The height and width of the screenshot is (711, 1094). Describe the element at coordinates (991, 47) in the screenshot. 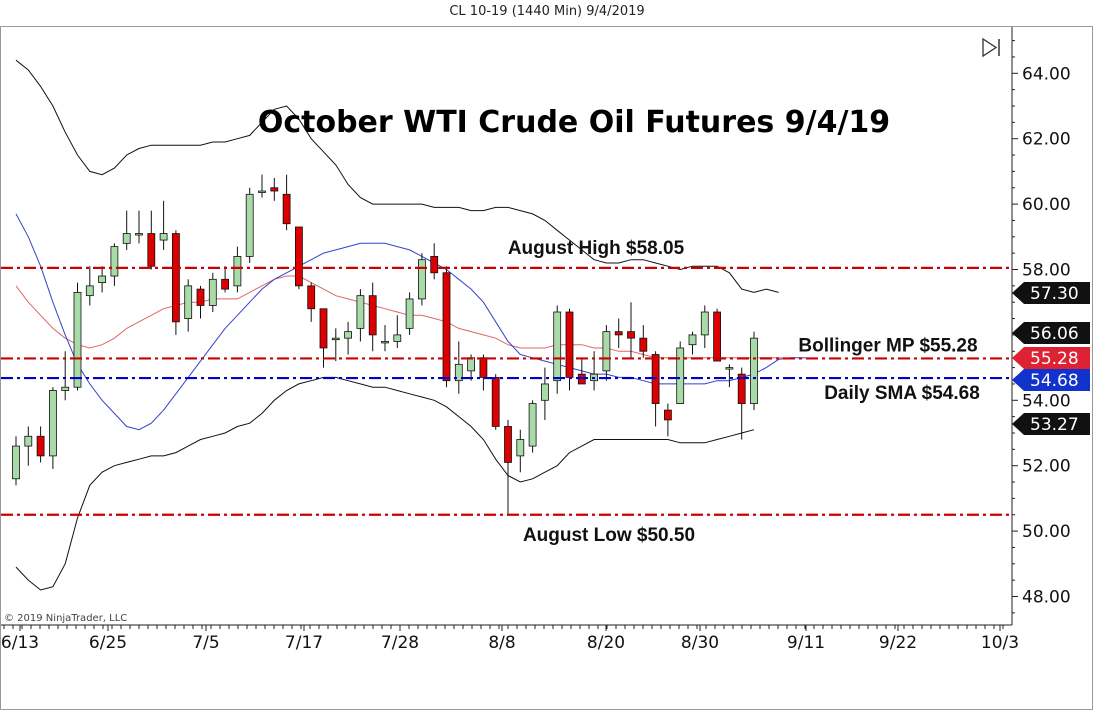

I see `scroll-to-end-button` at that location.